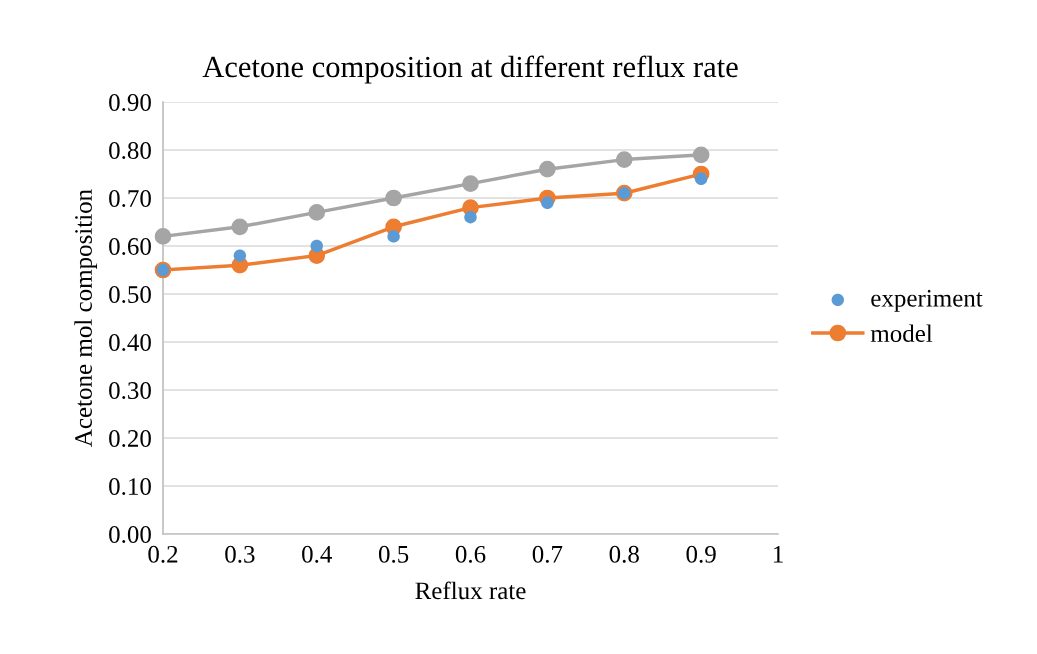 The height and width of the screenshot is (654, 1037). I want to click on x-tick-label: 0.6, so click(470, 554).